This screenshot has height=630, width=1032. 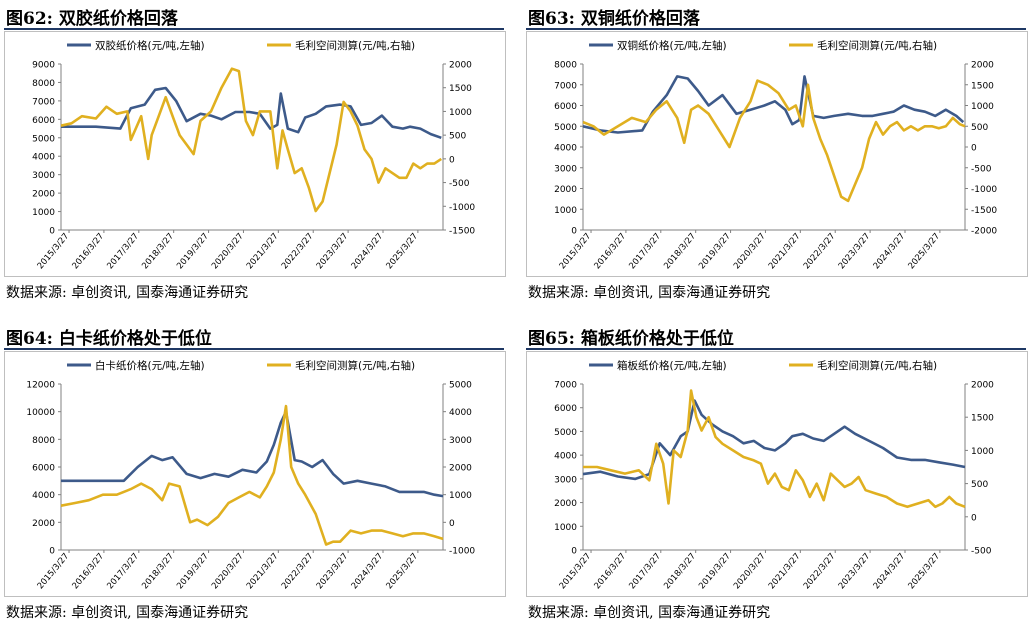 What do you see at coordinates (820, 252) in the screenshot?
I see `x-tick-label: 2022/3/27` at bounding box center [820, 252].